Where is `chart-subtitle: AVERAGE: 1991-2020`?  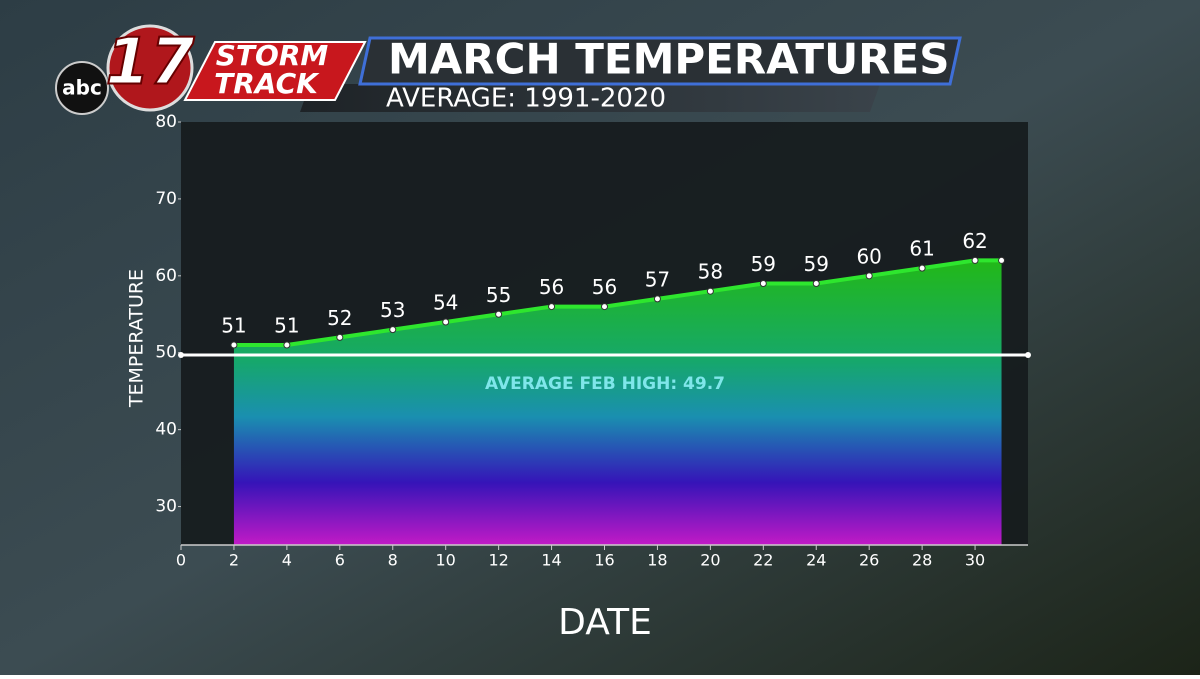 chart-subtitle: AVERAGE: 1991-2020 is located at coordinates (526, 99).